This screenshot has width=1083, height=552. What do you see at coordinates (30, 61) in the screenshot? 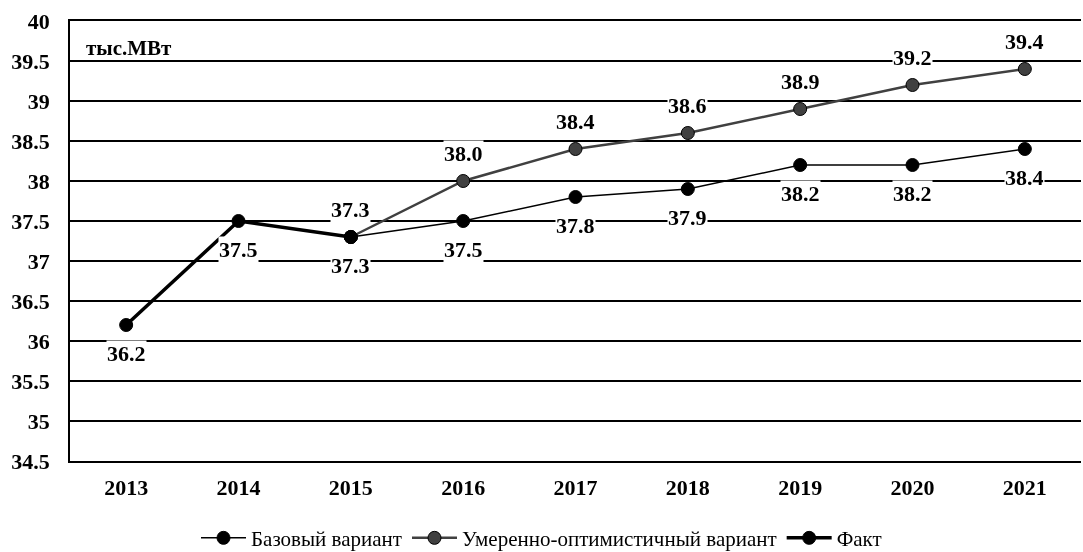
I see `y-tick-label: 39.5` at bounding box center [30, 61].